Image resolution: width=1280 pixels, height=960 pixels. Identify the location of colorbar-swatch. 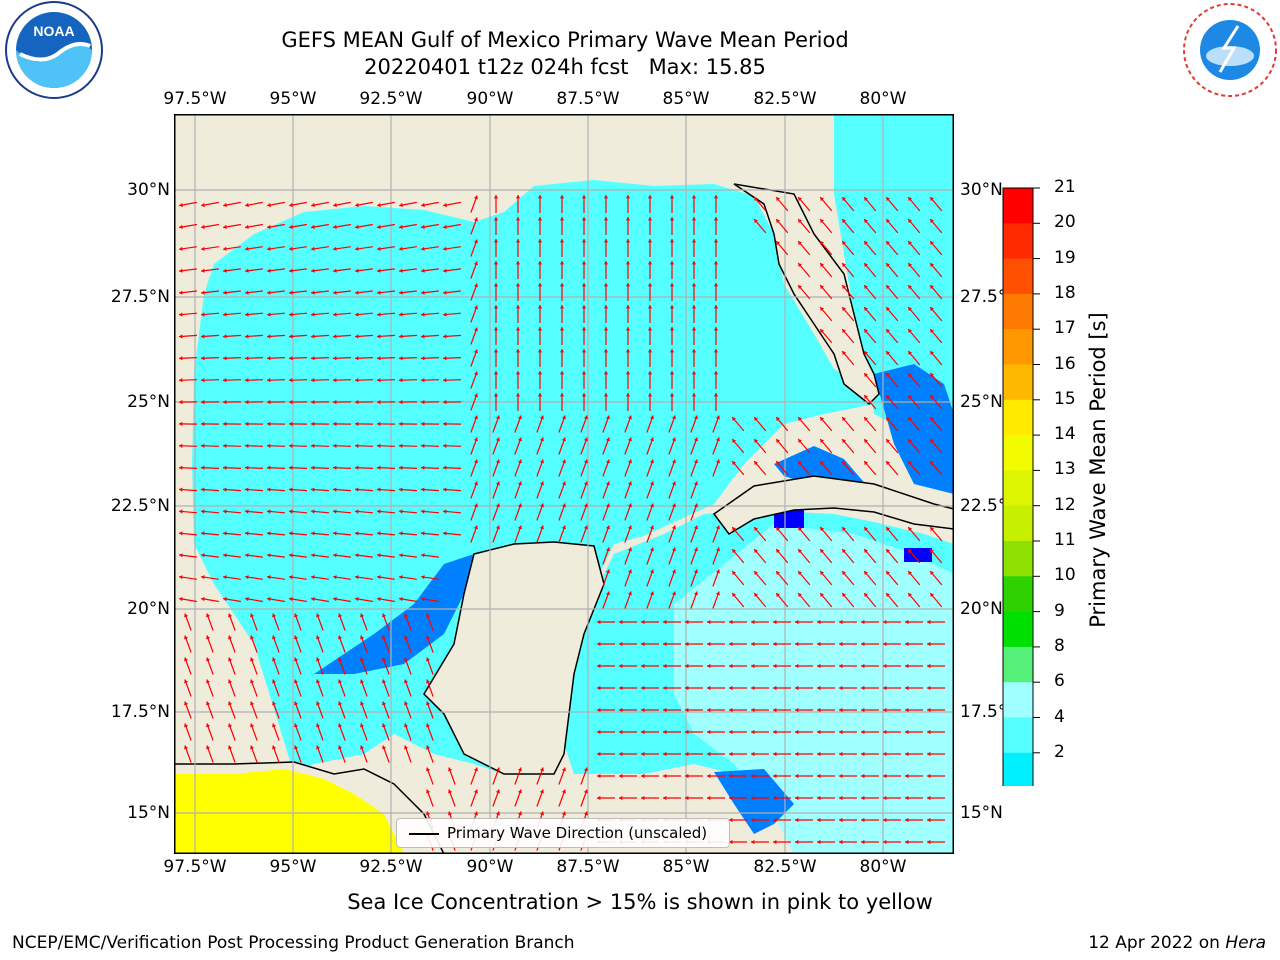
(1018, 311).